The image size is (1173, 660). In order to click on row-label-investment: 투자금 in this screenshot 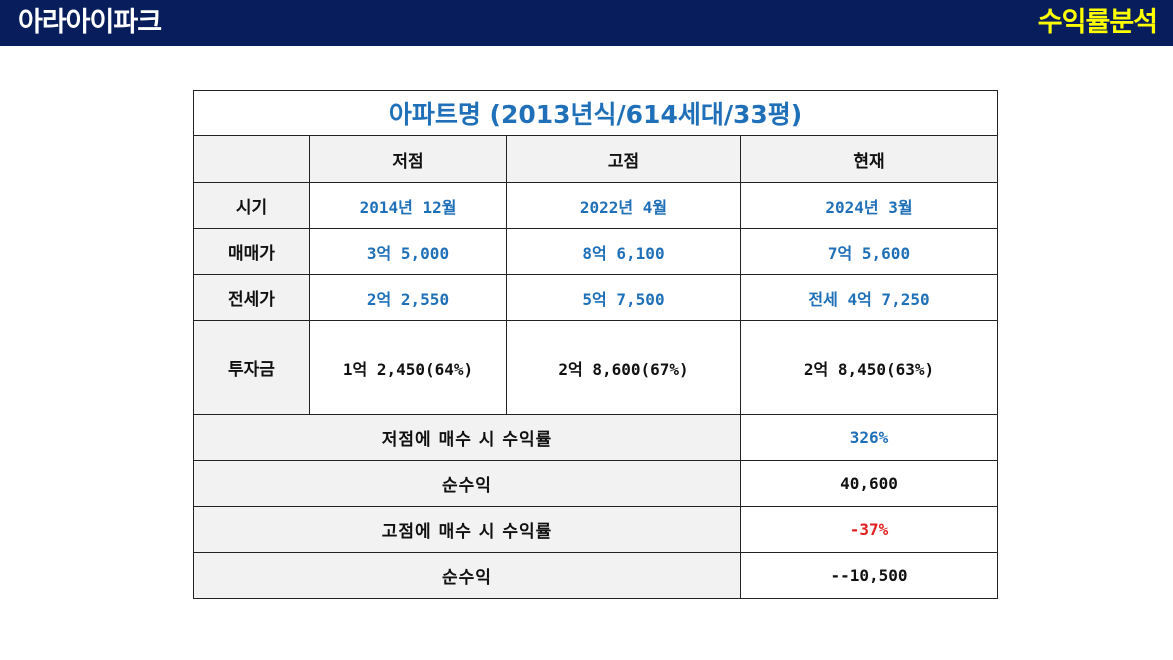, I will do `click(251, 367)`.